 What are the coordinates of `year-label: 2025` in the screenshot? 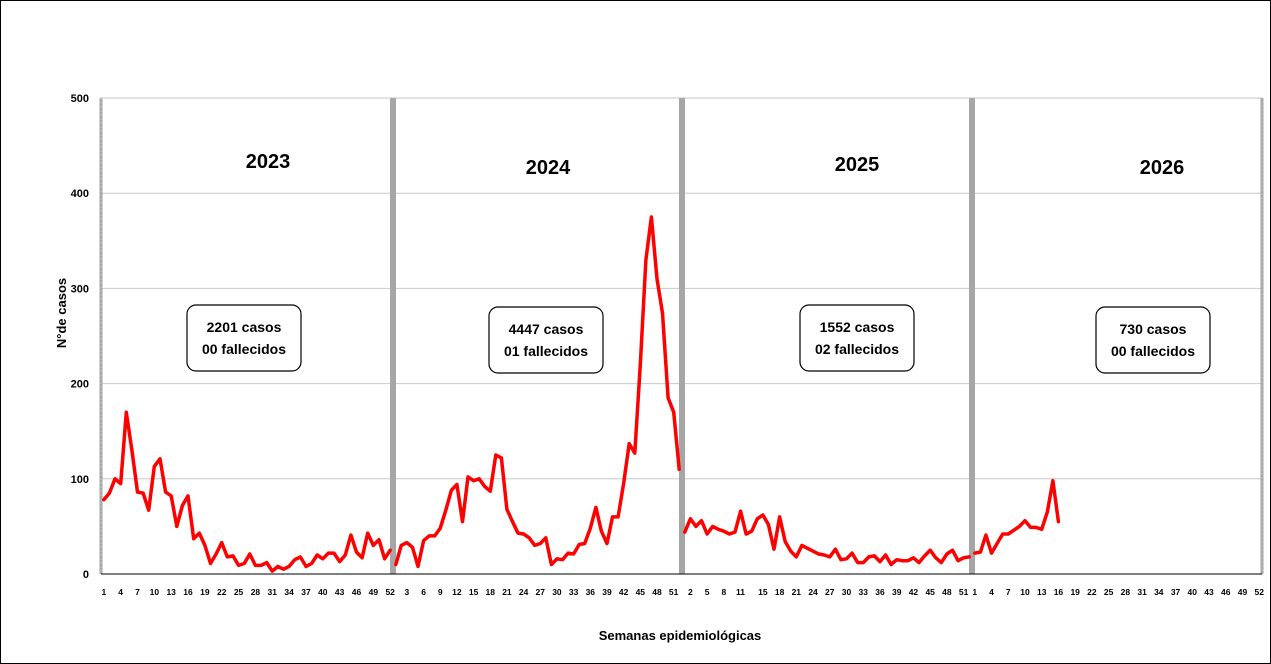 It's located at (857, 165).